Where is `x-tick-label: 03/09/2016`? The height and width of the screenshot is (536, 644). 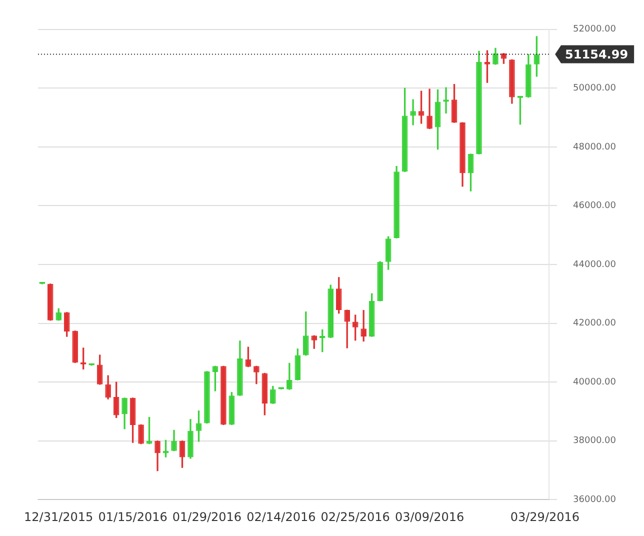
x-tick-label: 03/09/2016 is located at coordinates (429, 517).